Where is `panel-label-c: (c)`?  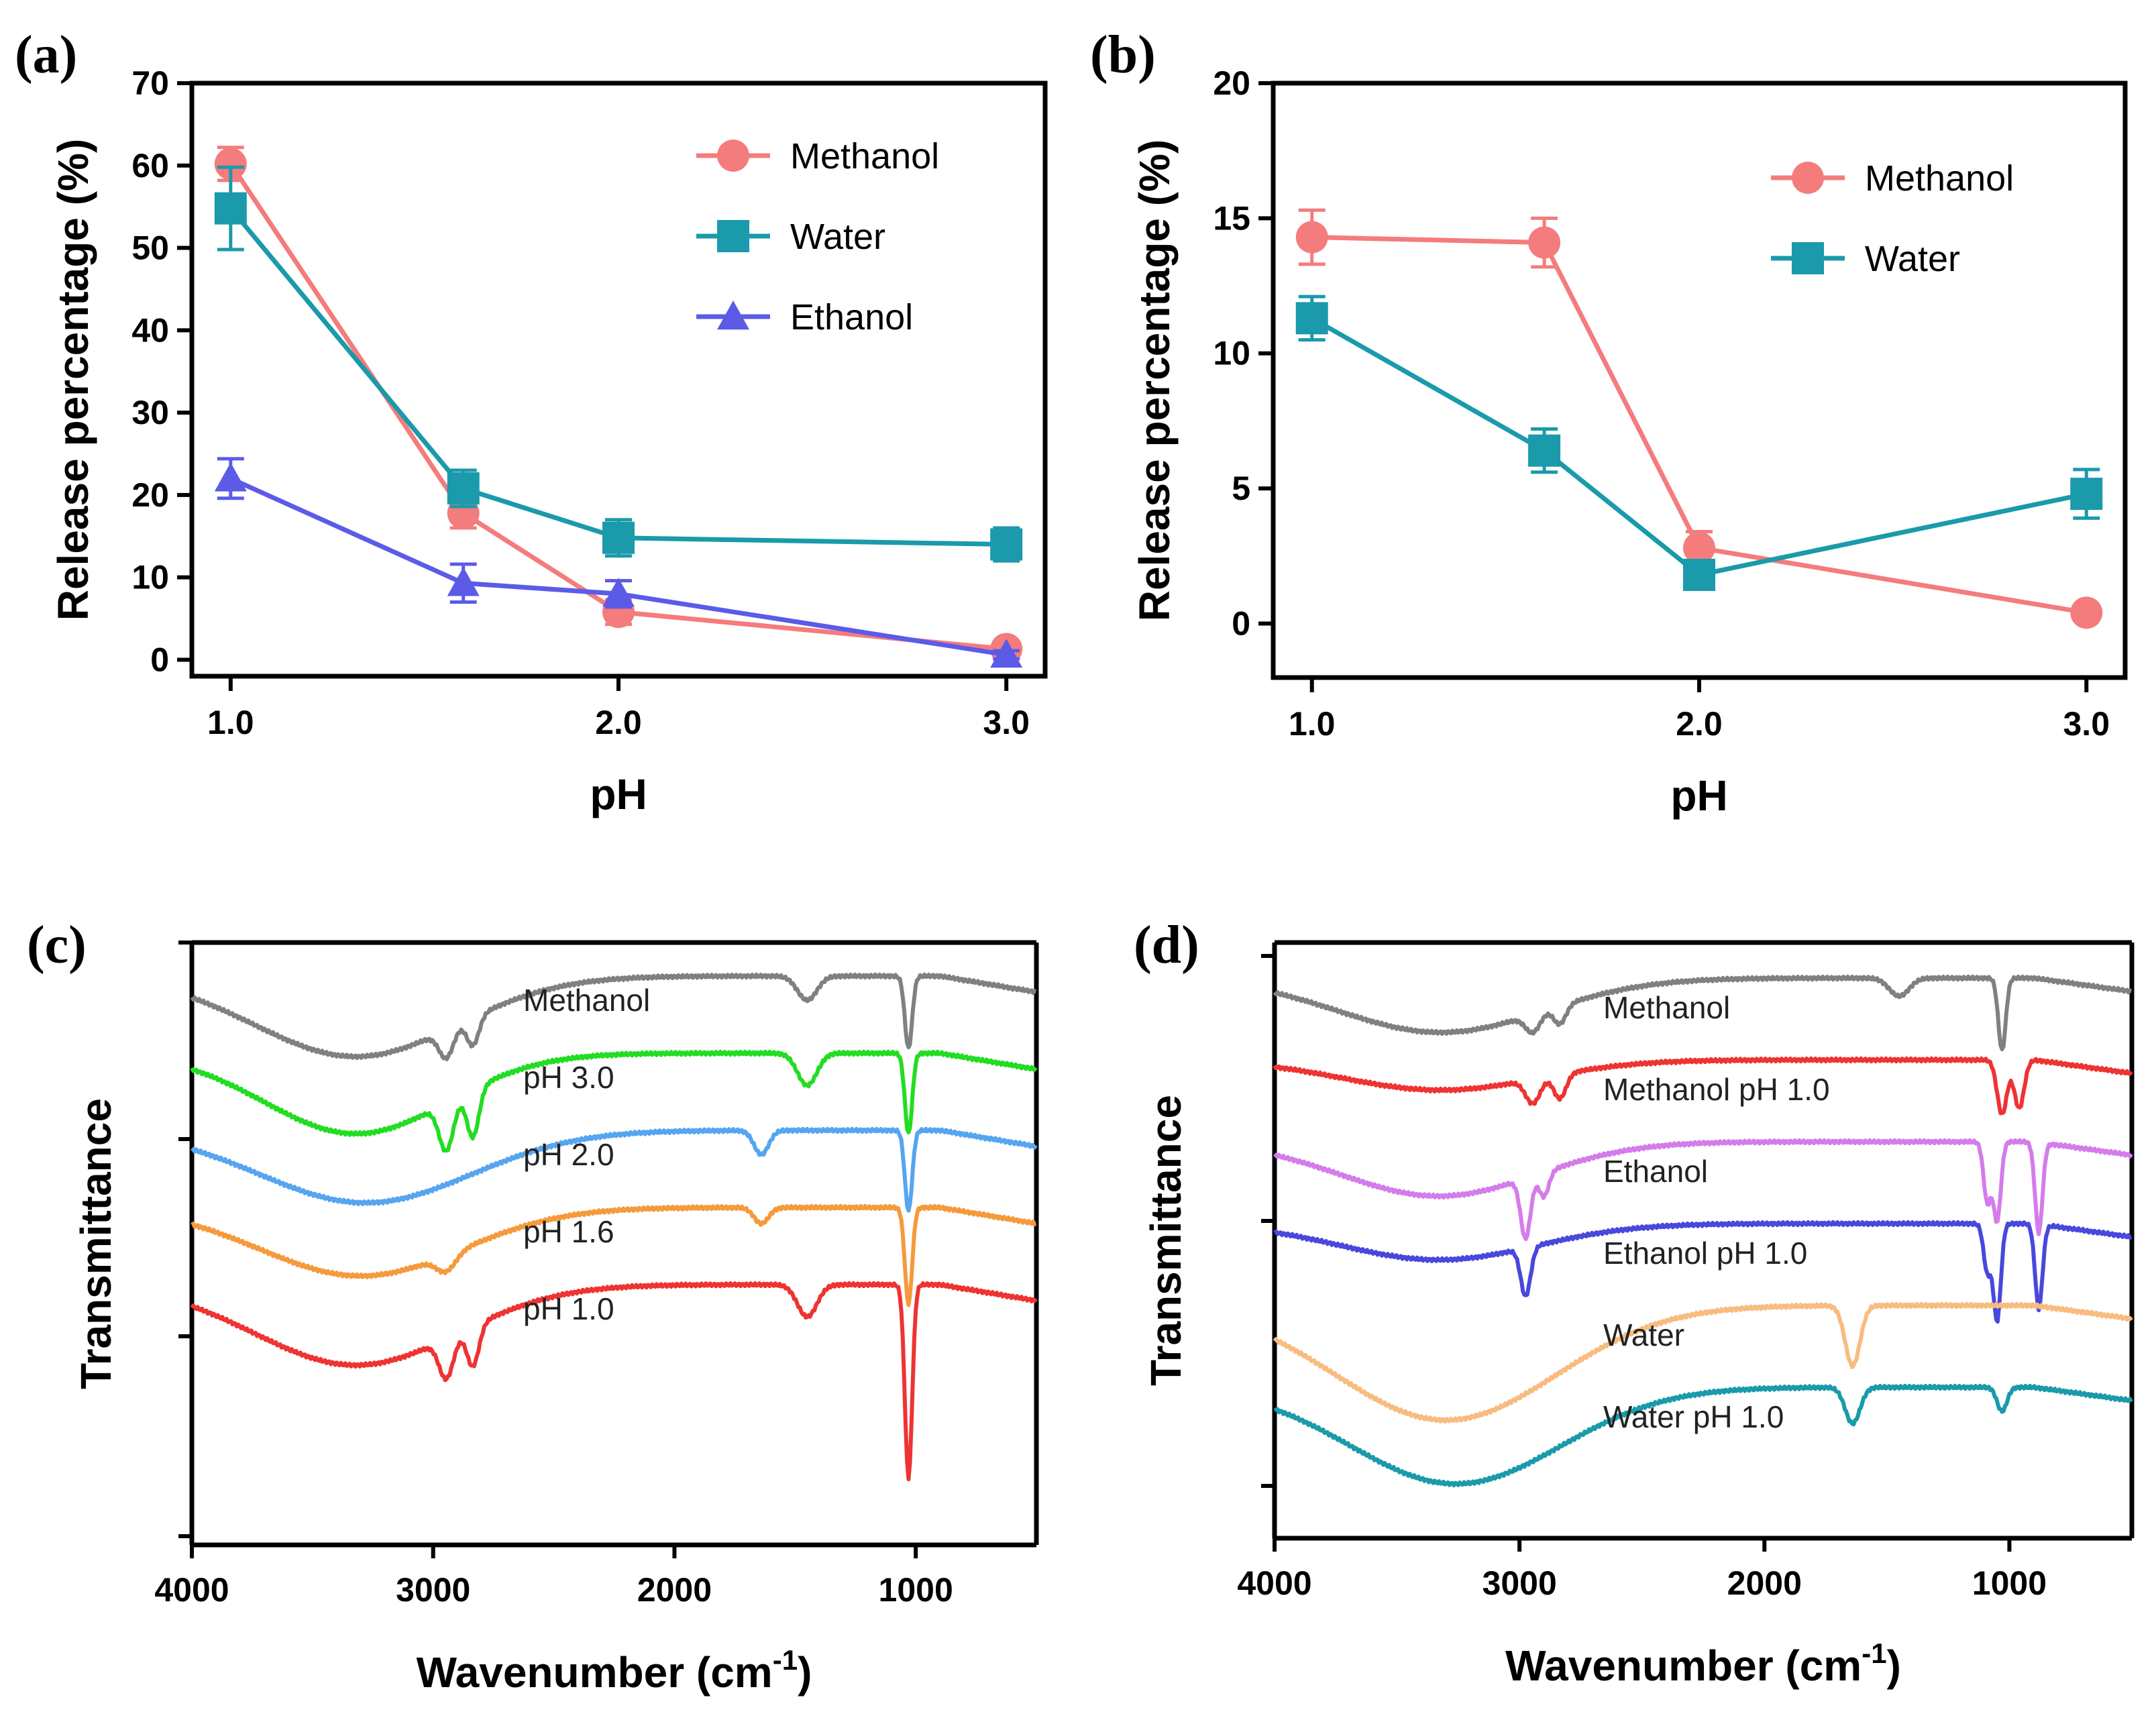
panel-label-c: (c) is located at coordinates (57, 945).